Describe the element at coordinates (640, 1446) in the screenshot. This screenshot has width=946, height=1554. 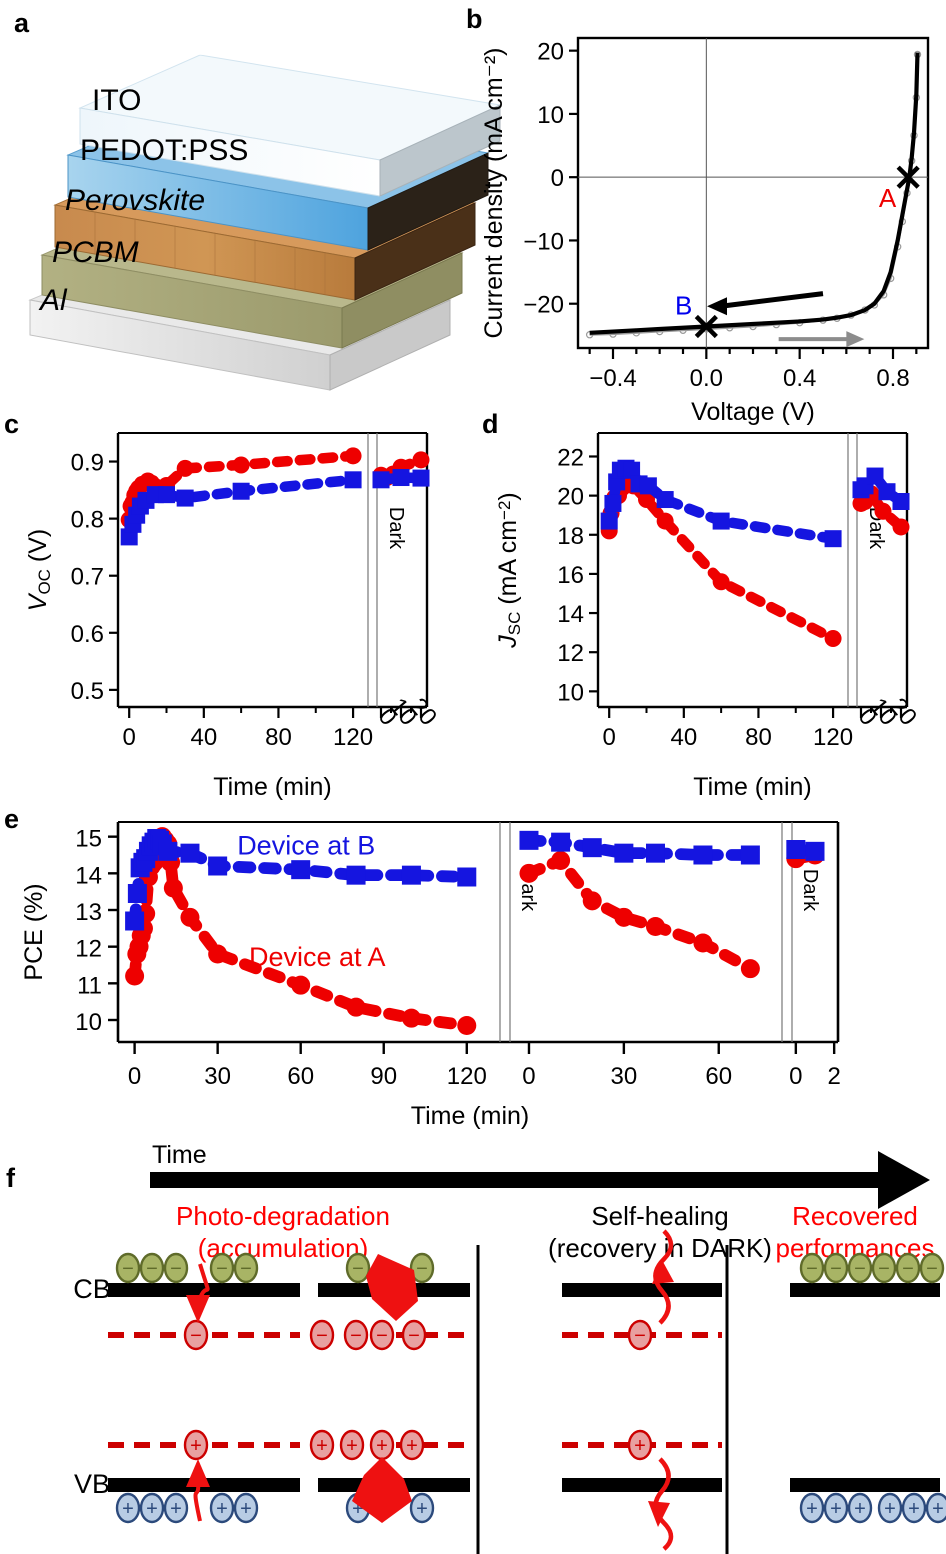
I see `trapped-hole-3-1-sign: +` at that location.